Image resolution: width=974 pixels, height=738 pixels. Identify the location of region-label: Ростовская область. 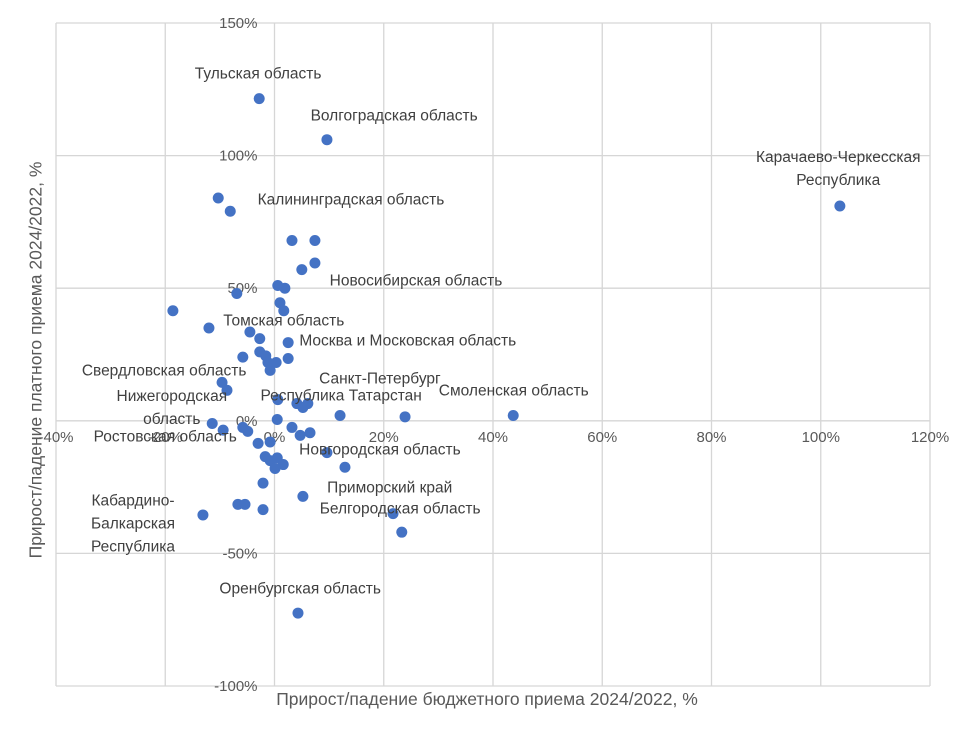
(165, 436).